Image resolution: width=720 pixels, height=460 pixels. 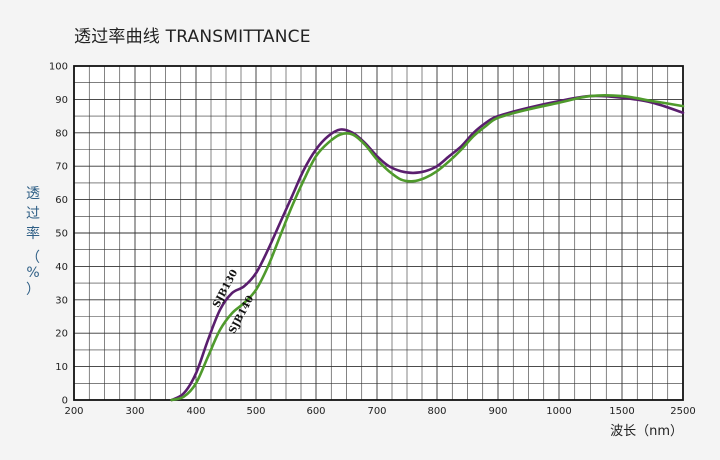 What do you see at coordinates (192, 37) in the screenshot?
I see `chart-title: 透过率曲线 TRANSMITTANCE` at bounding box center [192, 37].